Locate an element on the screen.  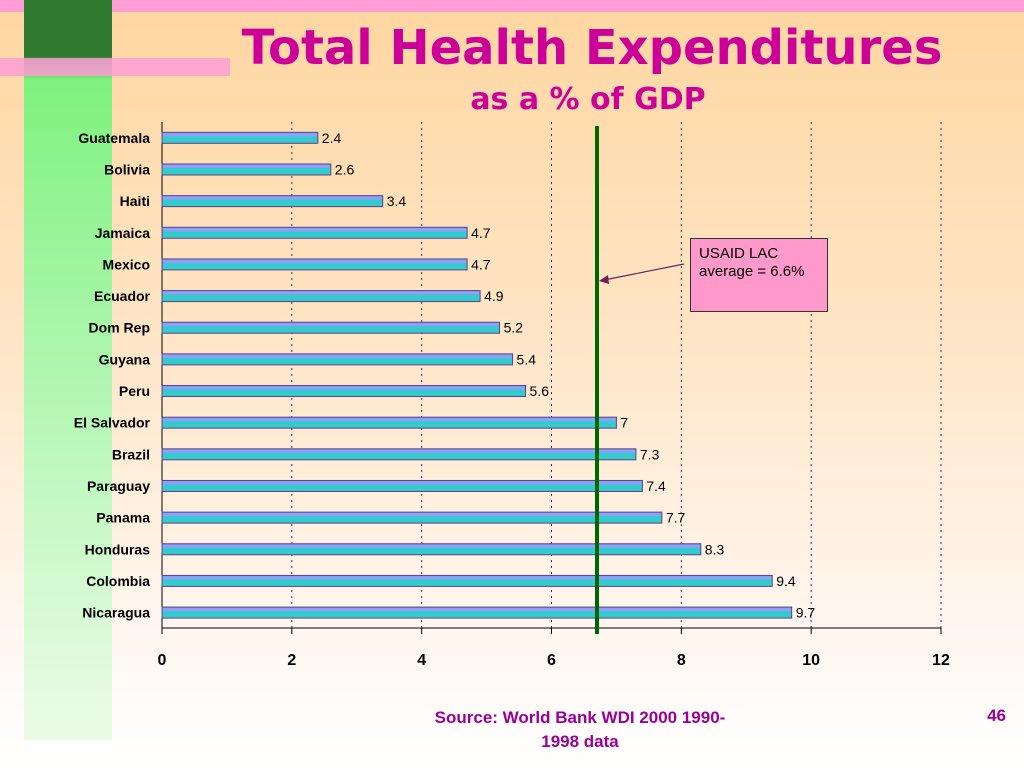
x-tick-label: 10 is located at coordinates (811, 660).